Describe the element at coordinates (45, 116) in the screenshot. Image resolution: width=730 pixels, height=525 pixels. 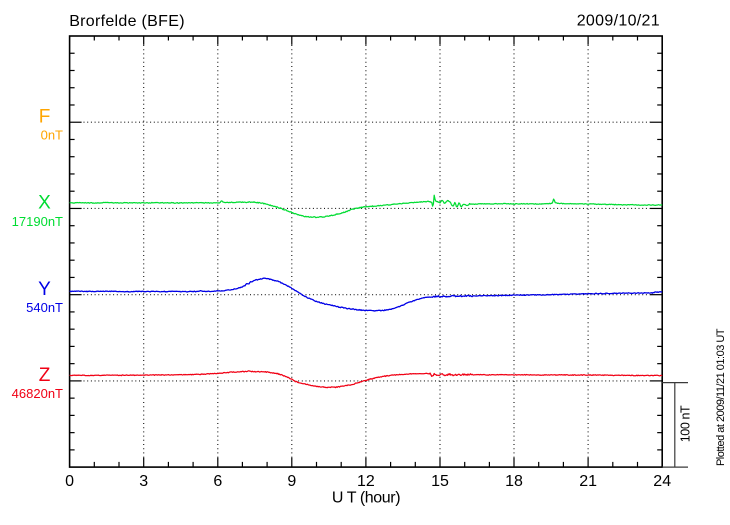
I see `svg-text: F` at that location.